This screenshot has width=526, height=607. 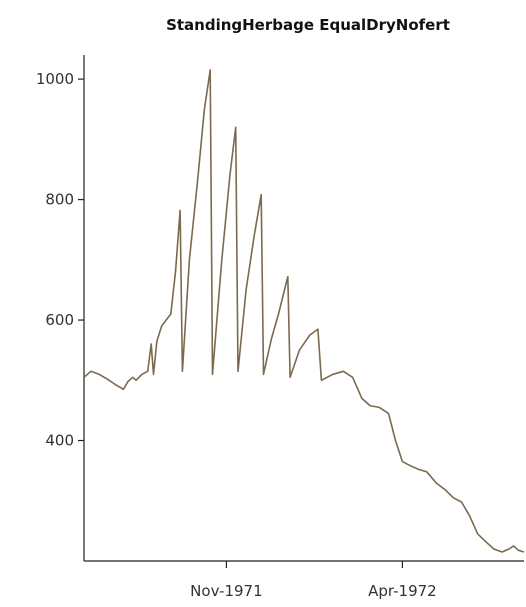 I want to click on y-tick-label: 1000, so click(x=55, y=79).